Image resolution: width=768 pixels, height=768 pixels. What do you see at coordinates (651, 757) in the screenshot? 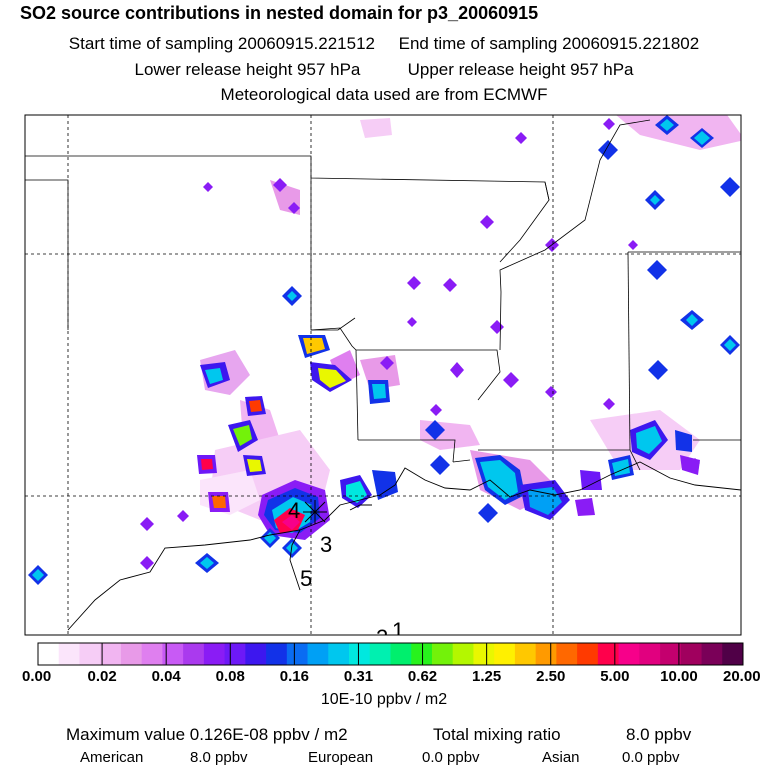
I see `asian-value: 0.0 ppbv` at bounding box center [651, 757].